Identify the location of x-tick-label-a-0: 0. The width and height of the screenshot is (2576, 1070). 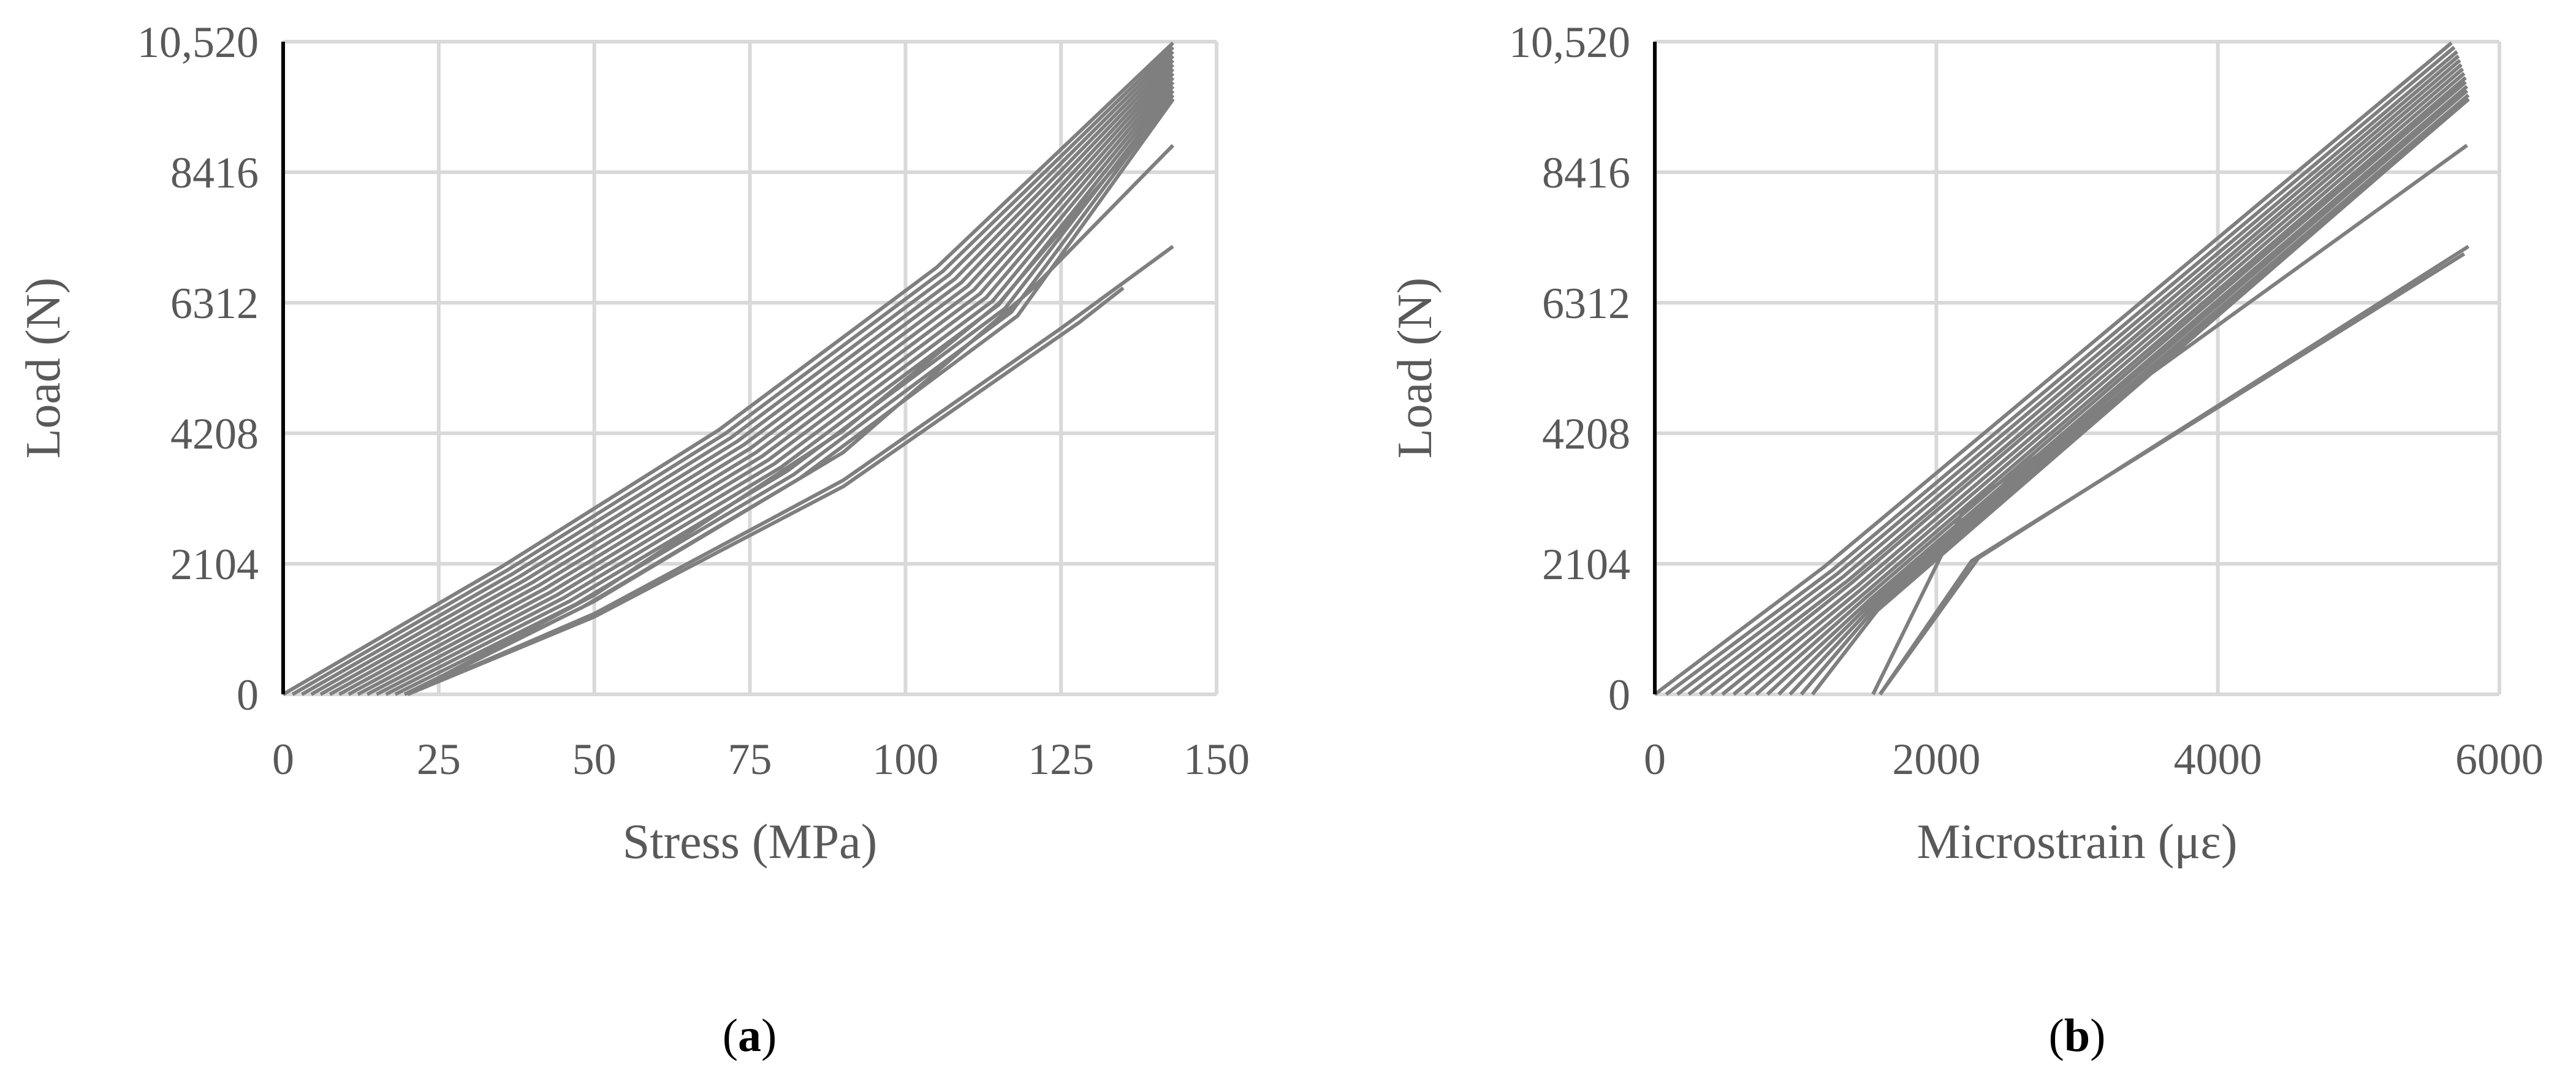
(283, 760).